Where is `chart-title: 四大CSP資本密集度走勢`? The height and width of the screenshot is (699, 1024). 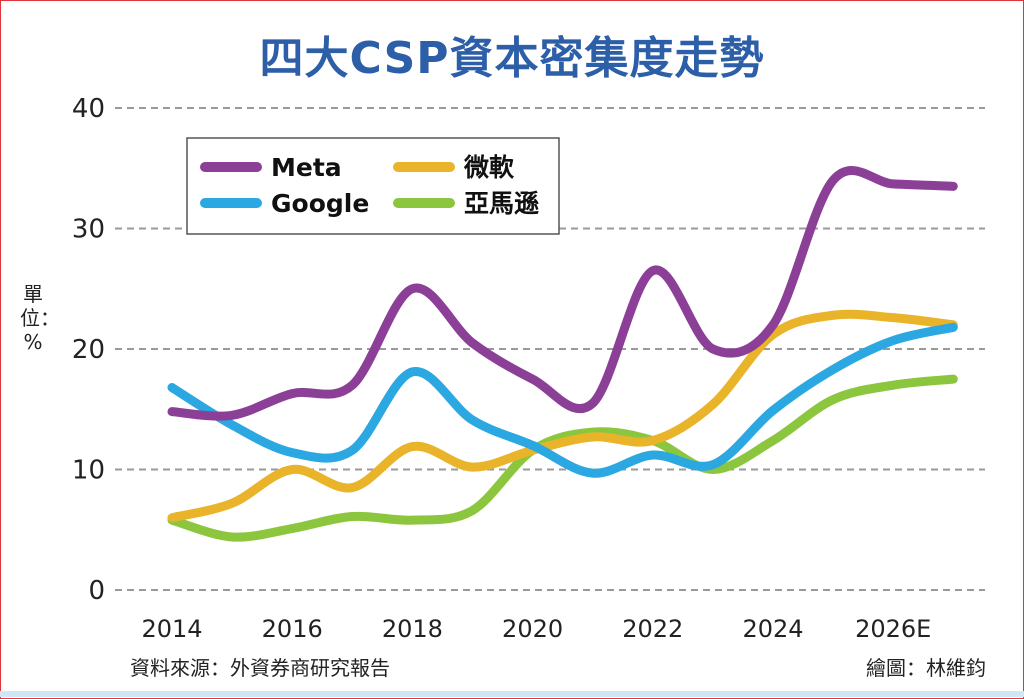 chart-title: 四大CSP資本密集度走勢 is located at coordinates (512, 58).